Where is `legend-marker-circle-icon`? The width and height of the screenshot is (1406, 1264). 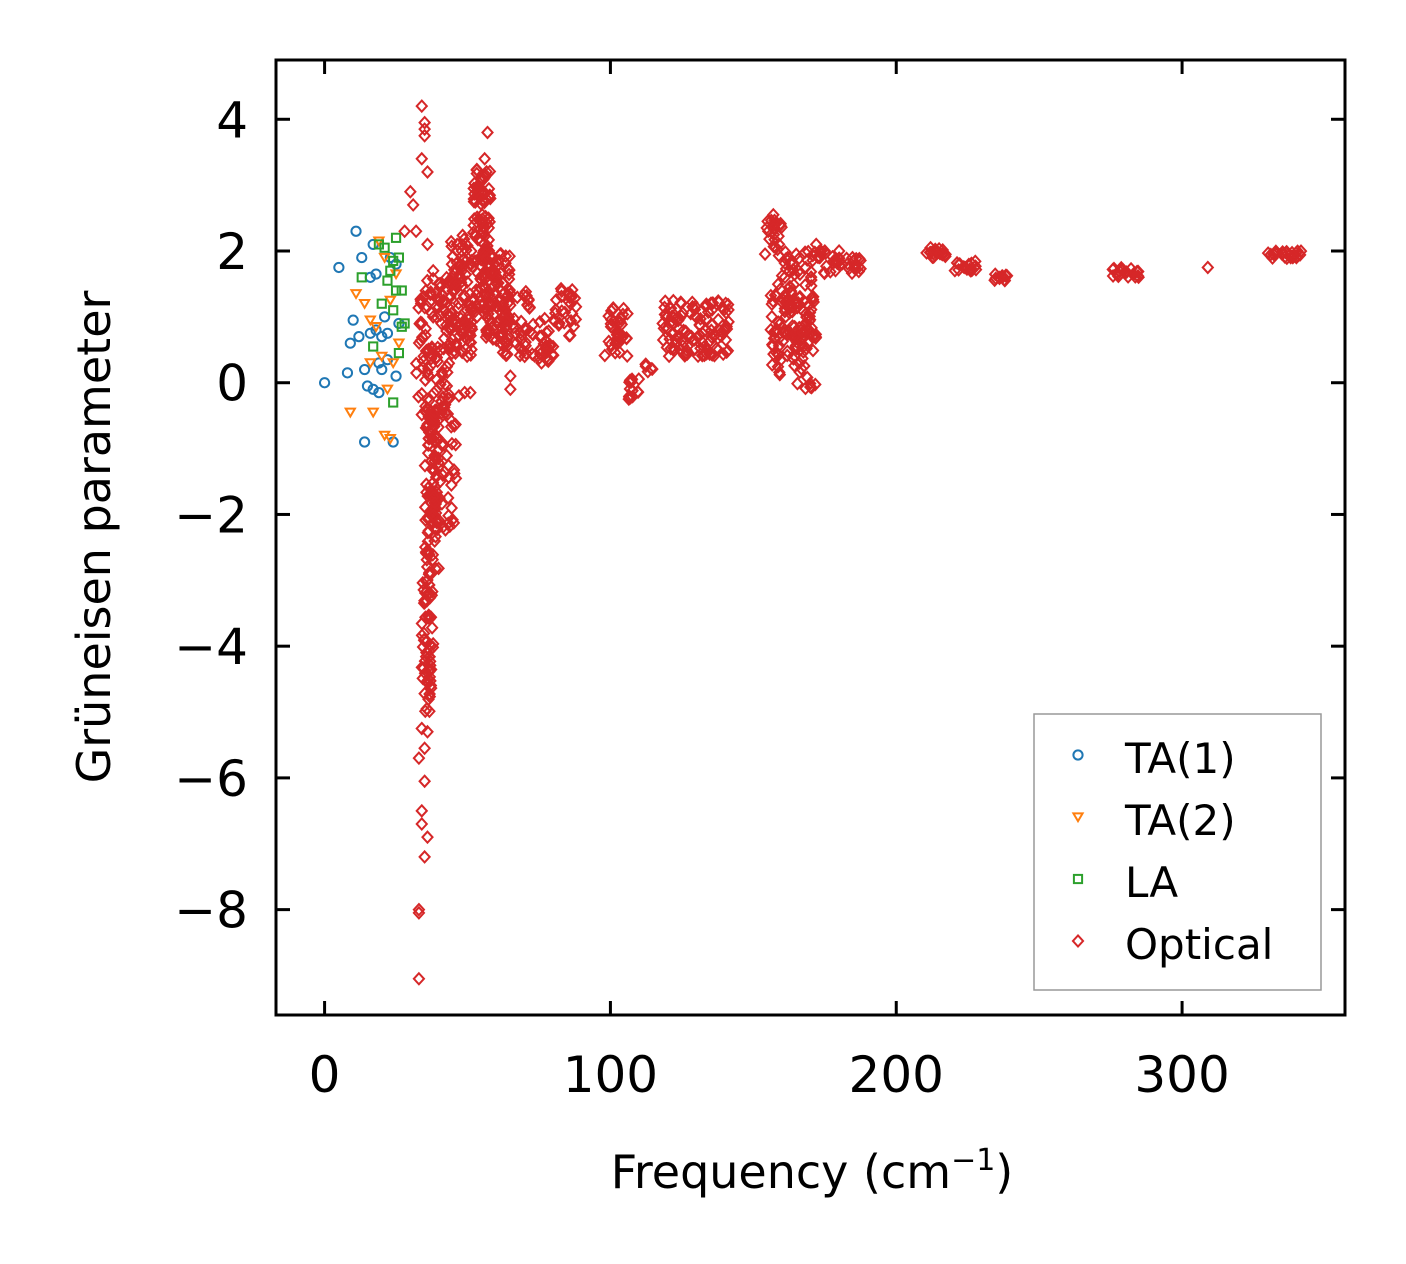 legend-marker-circle-icon is located at coordinates (1078, 755).